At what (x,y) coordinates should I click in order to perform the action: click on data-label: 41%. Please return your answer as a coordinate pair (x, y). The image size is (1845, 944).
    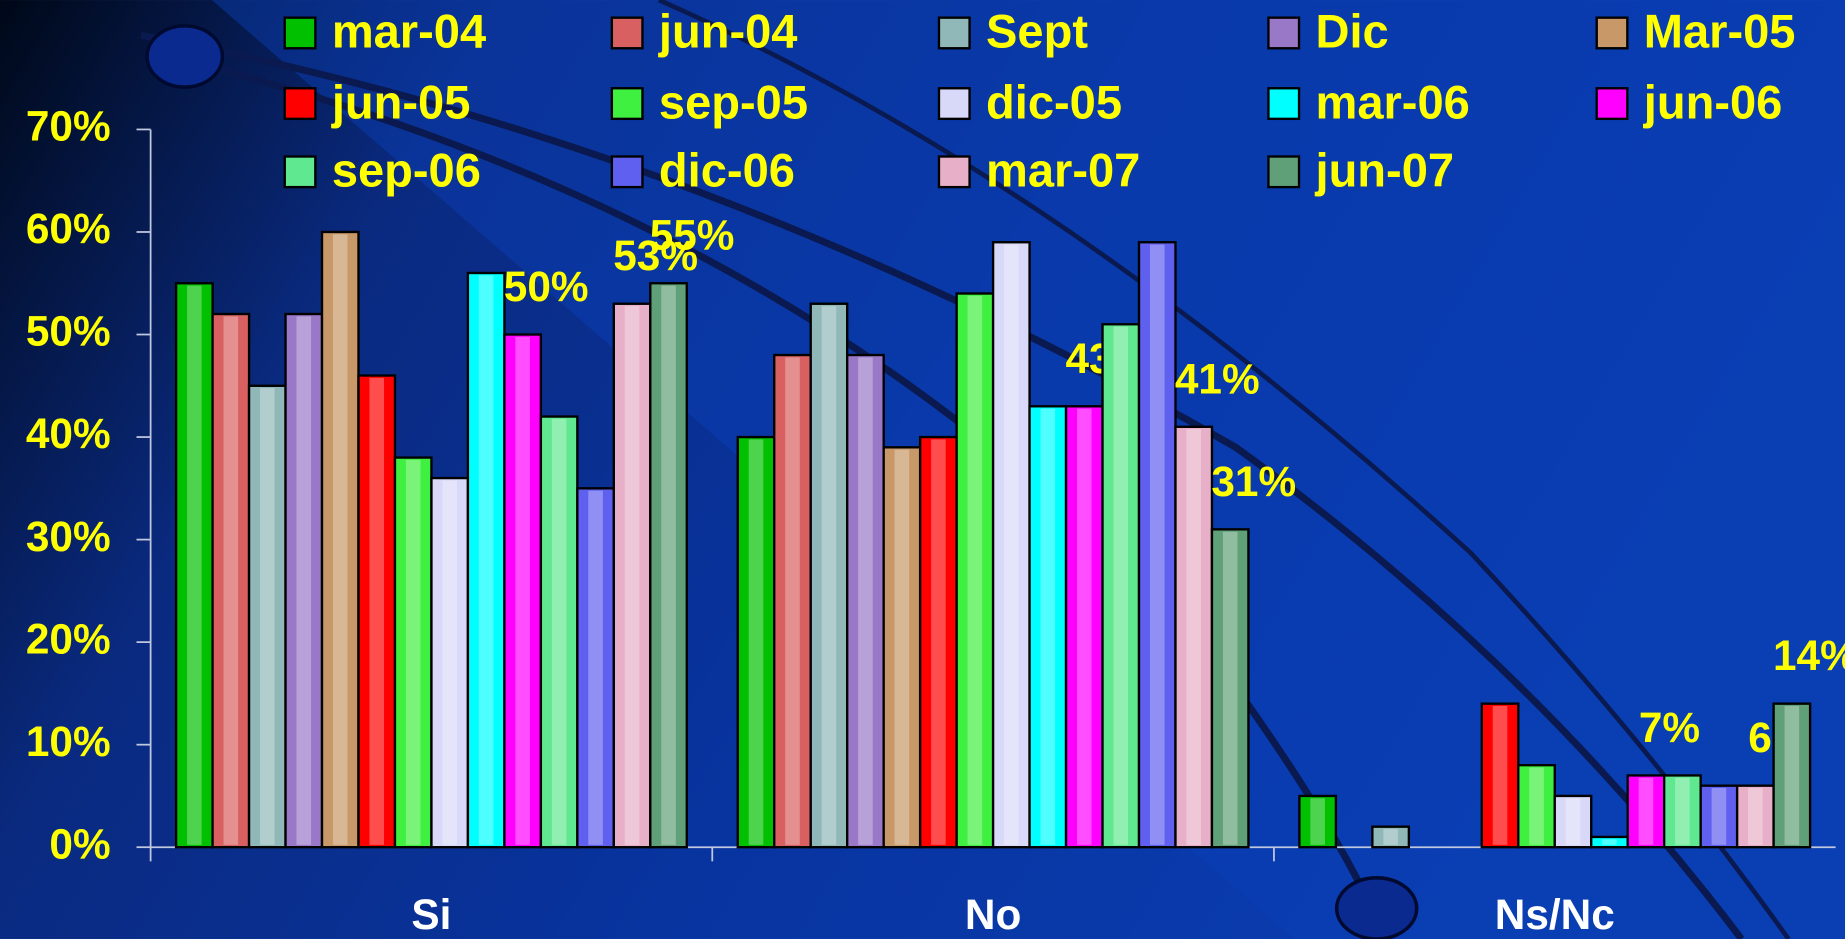
    Looking at the image, I should click on (1217, 378).